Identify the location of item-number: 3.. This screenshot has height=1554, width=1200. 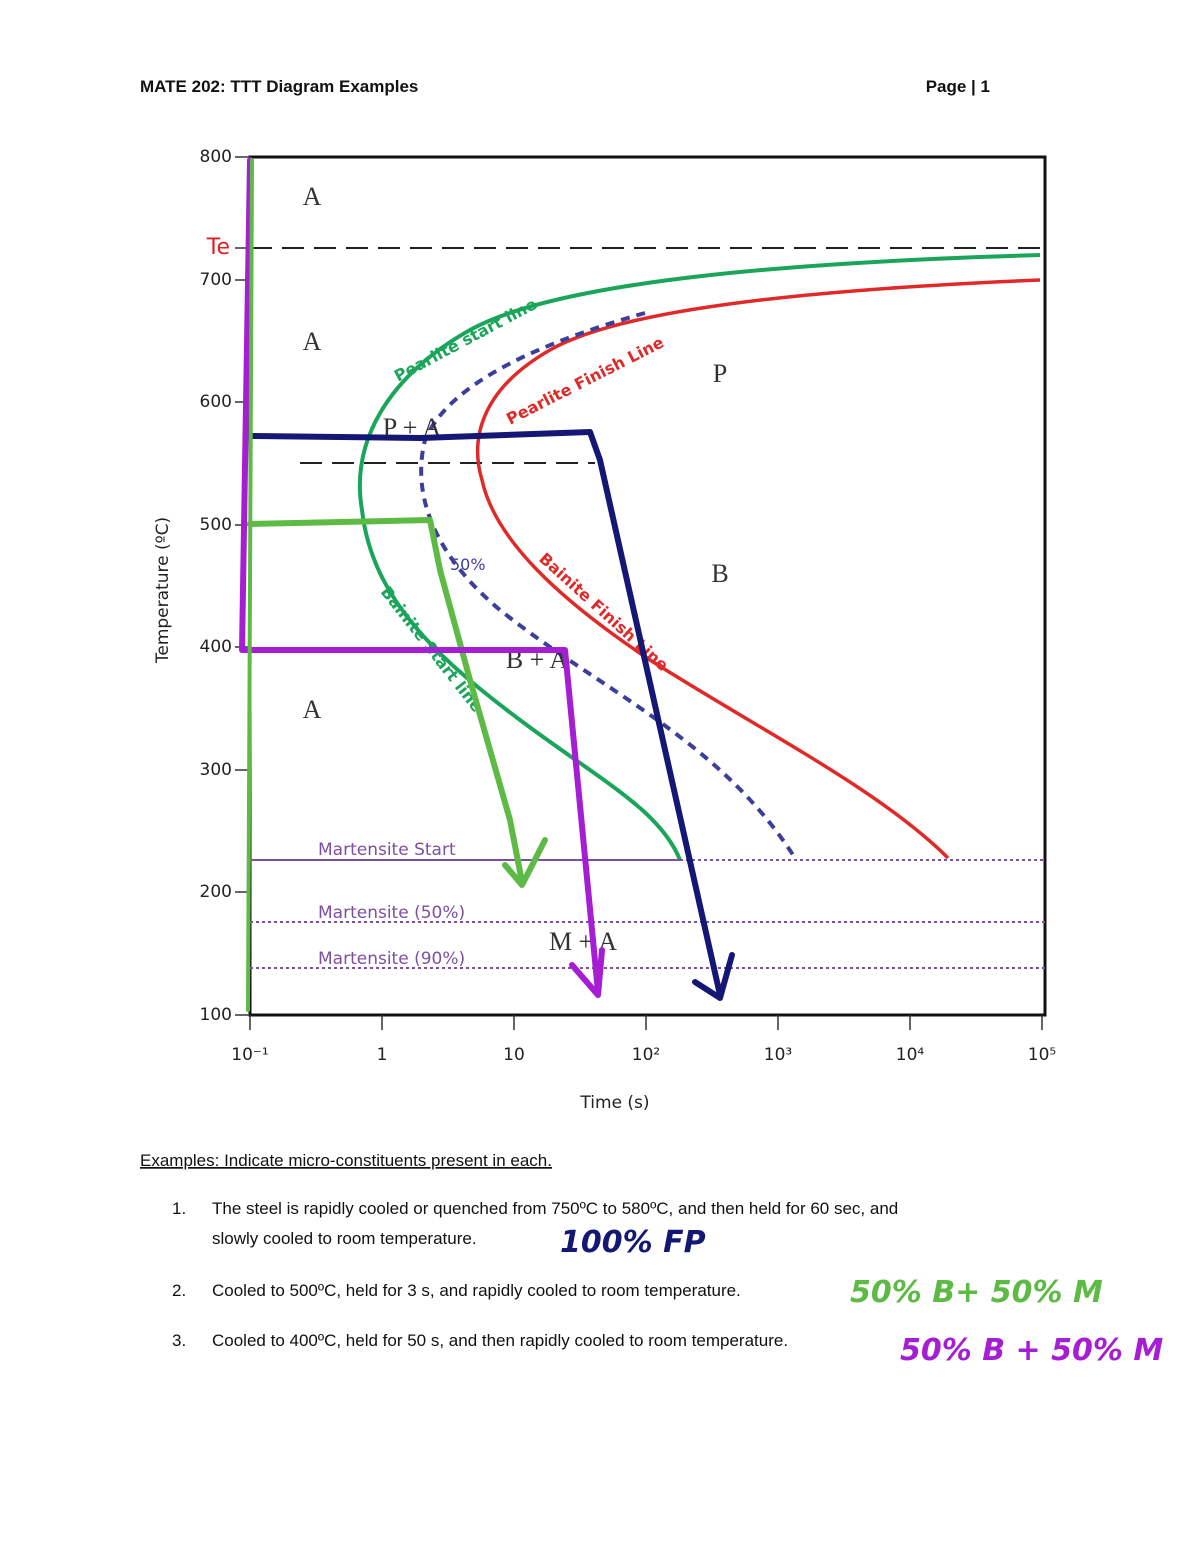
(179, 1340).